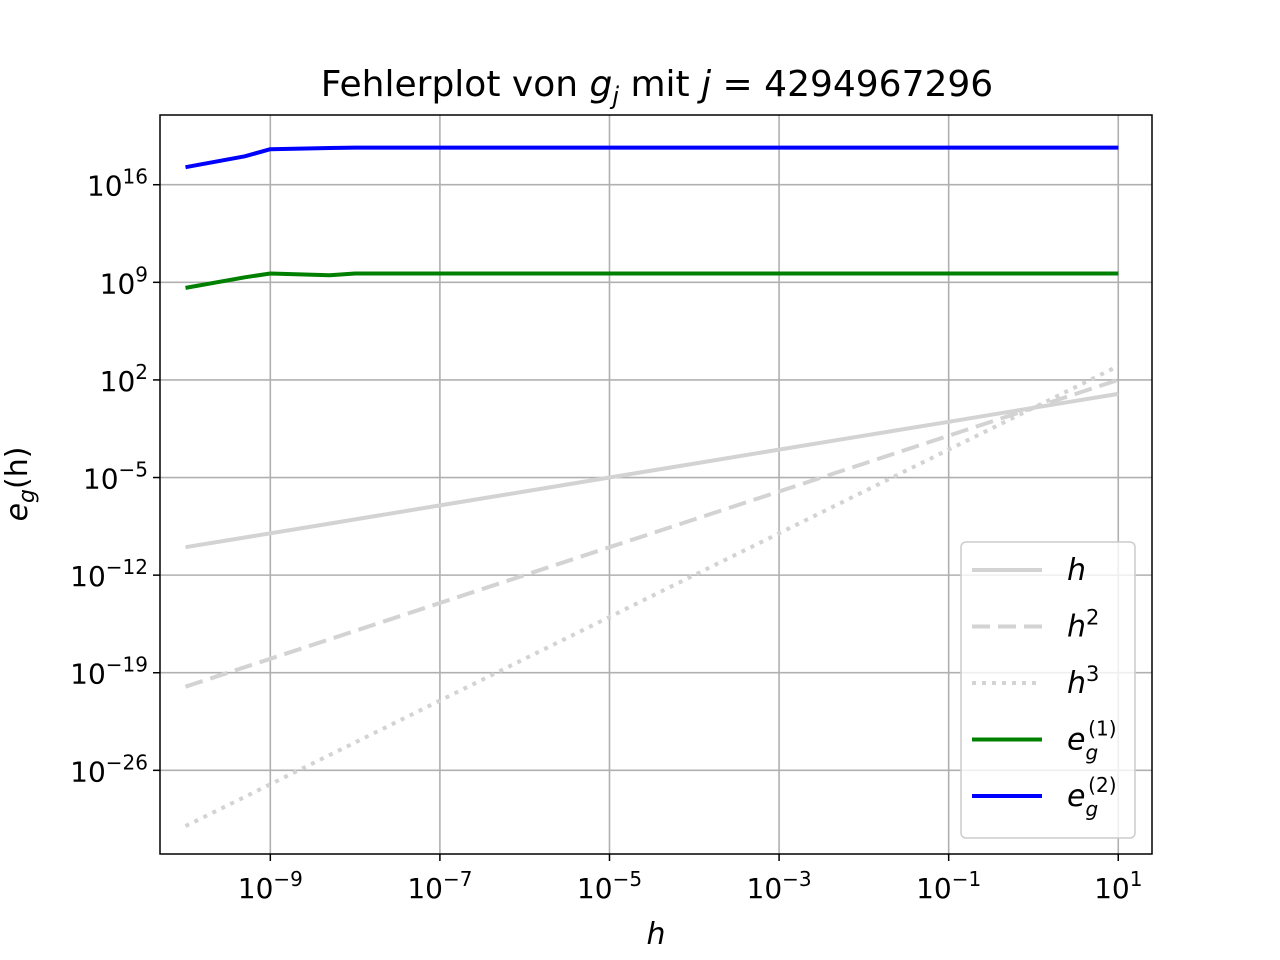 The width and height of the screenshot is (1280, 960). I want to click on y-tick-label: 10¹⁶, so click(117, 184).